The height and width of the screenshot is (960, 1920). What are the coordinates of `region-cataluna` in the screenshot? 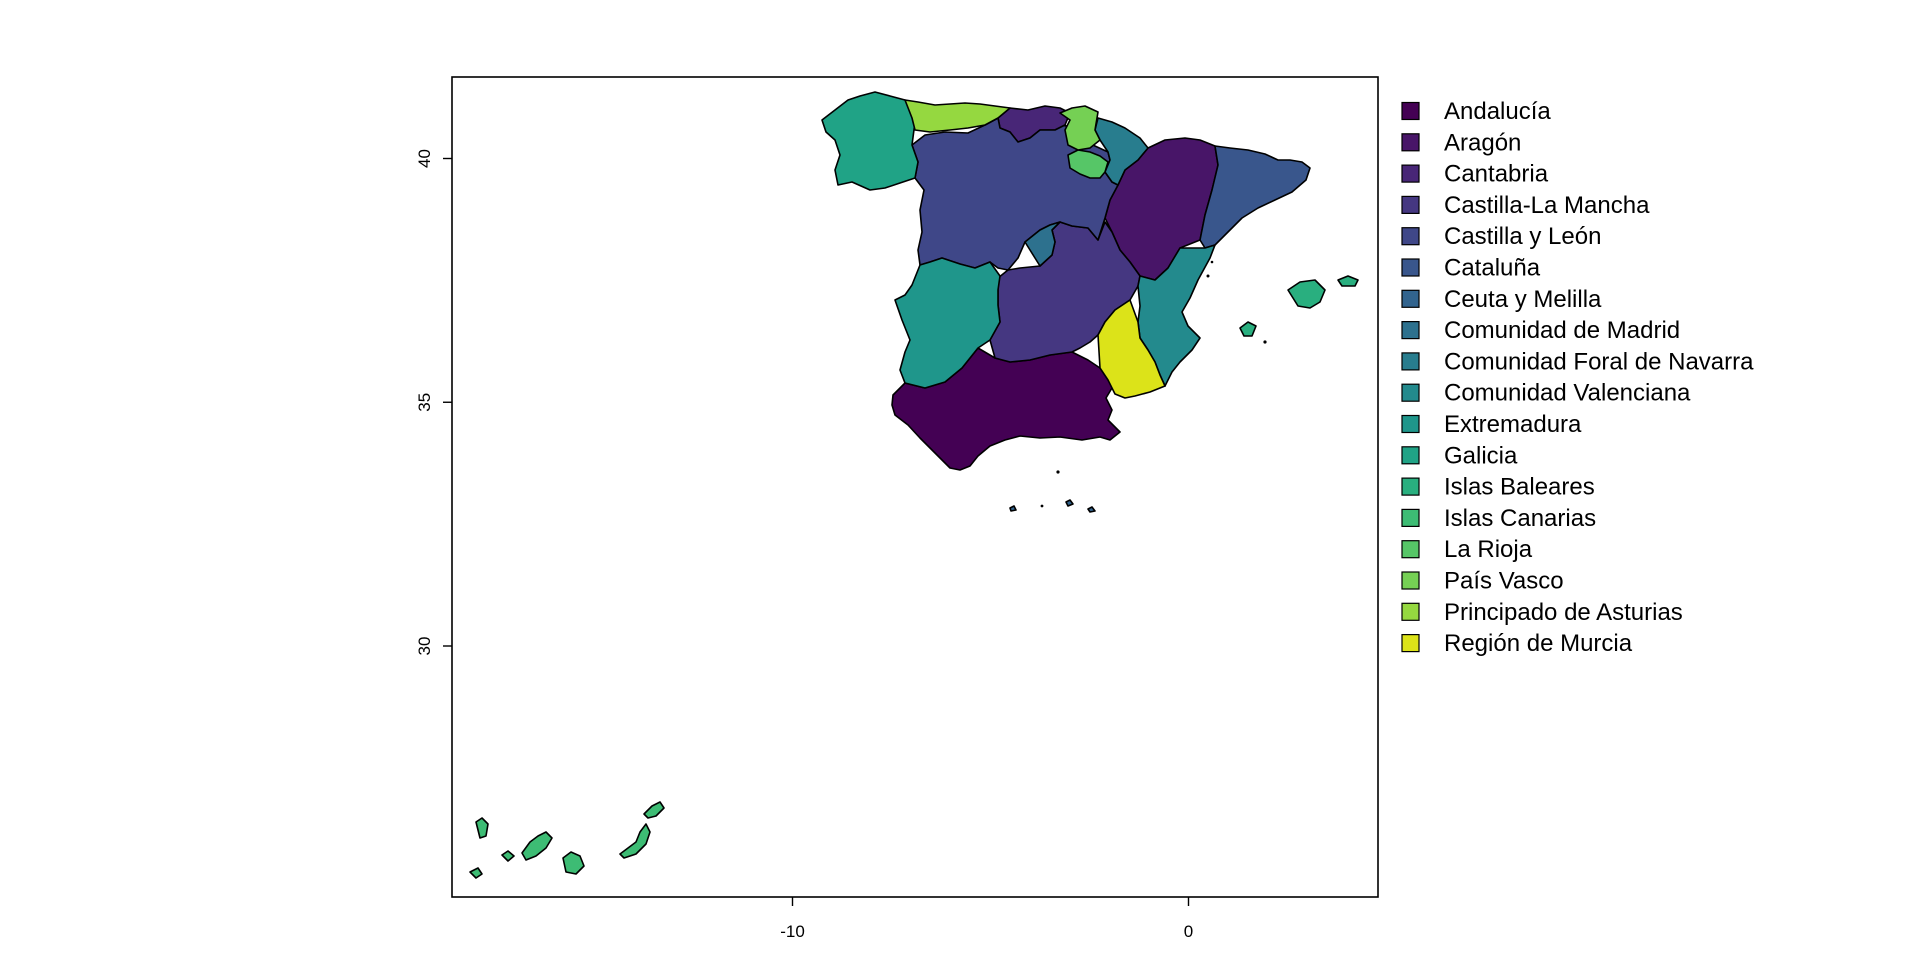 It's located at (1255, 197).